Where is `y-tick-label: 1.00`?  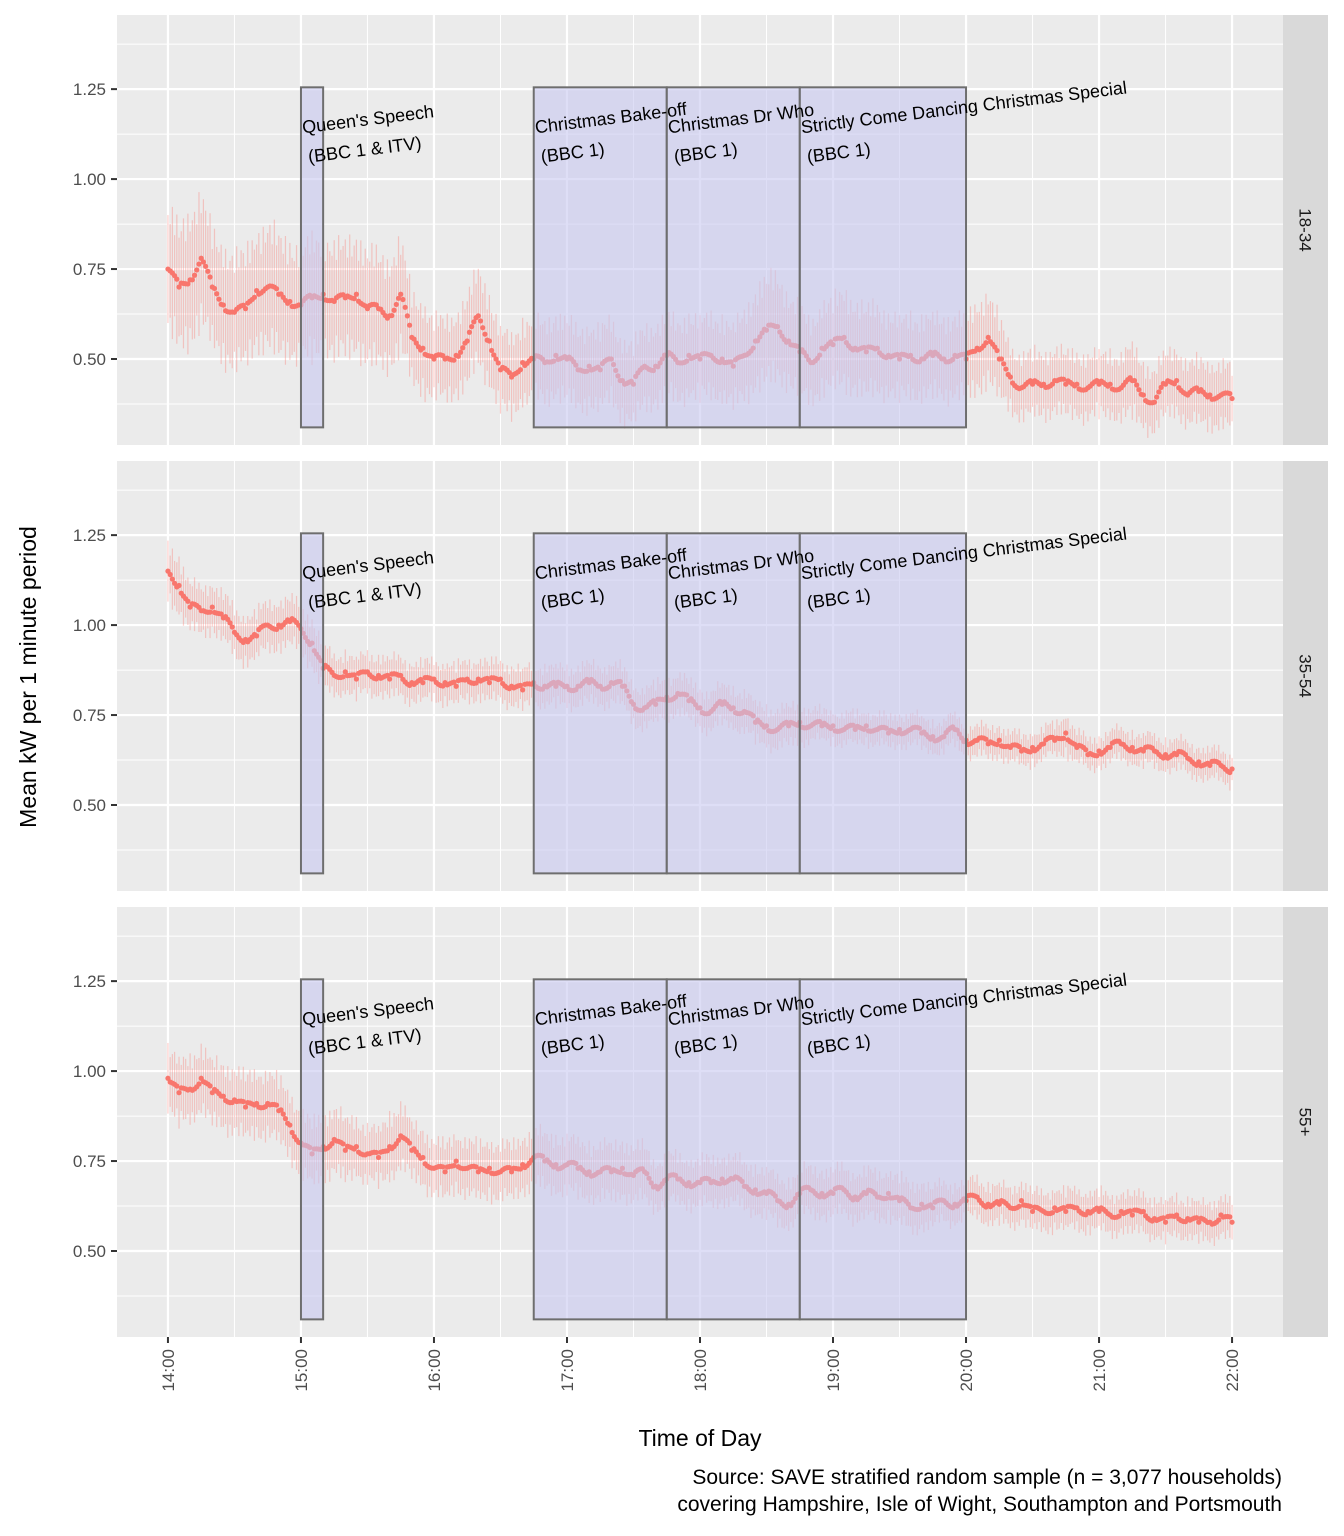 y-tick-label: 1.00 is located at coordinates (89, 179).